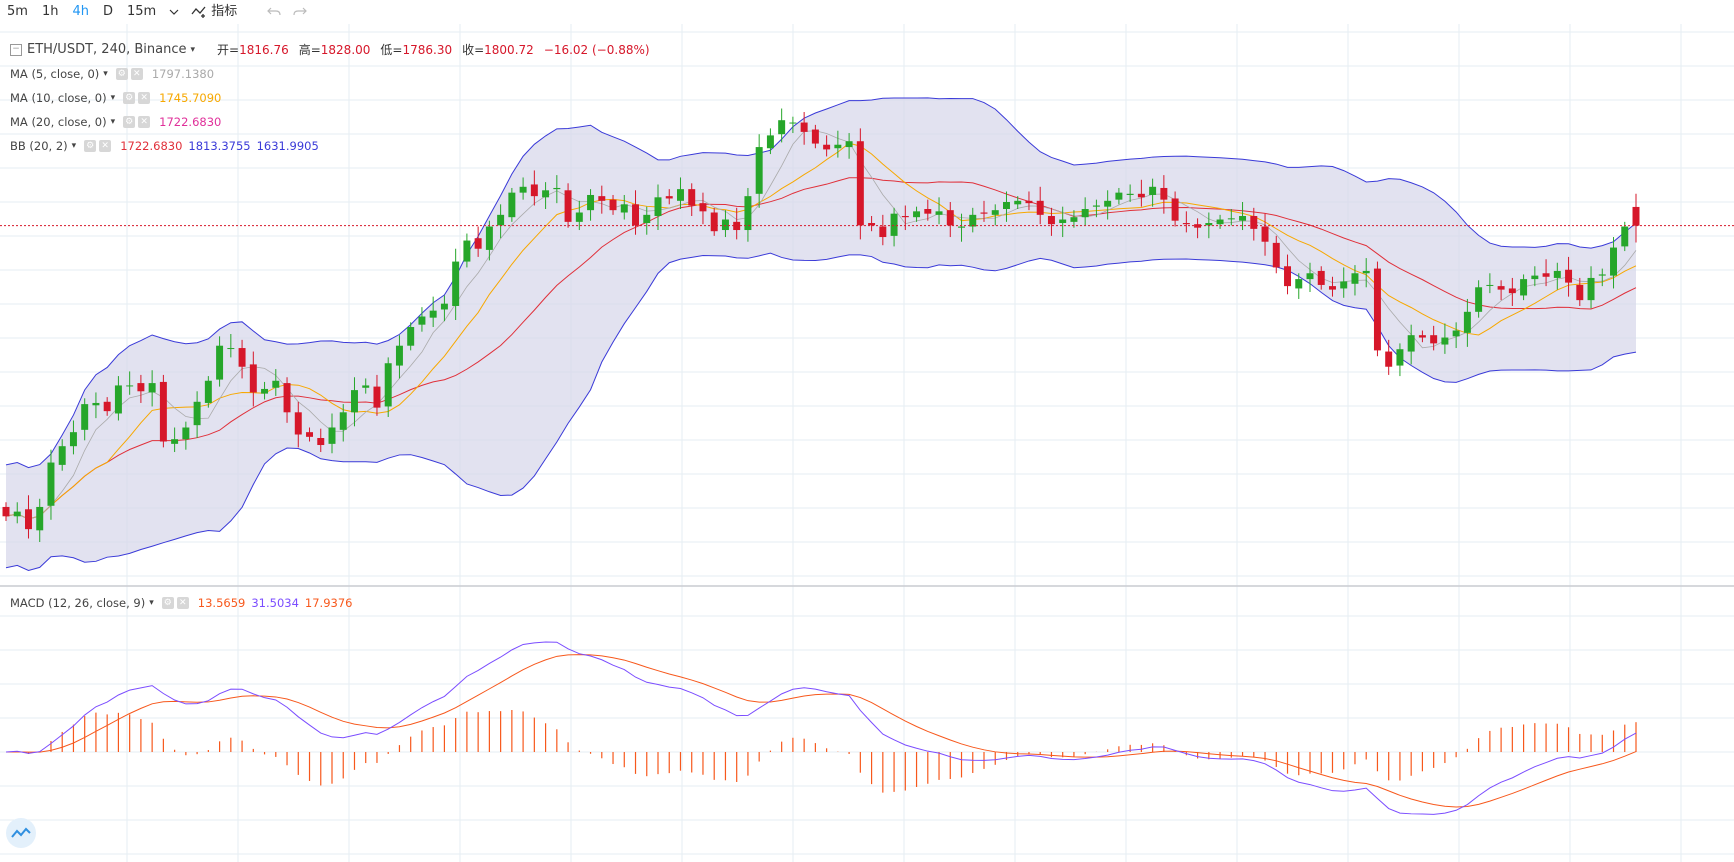 Image resolution: width=1734 pixels, height=862 pixels. Describe the element at coordinates (174, 12) in the screenshot. I see `chevron-down-icon` at that location.